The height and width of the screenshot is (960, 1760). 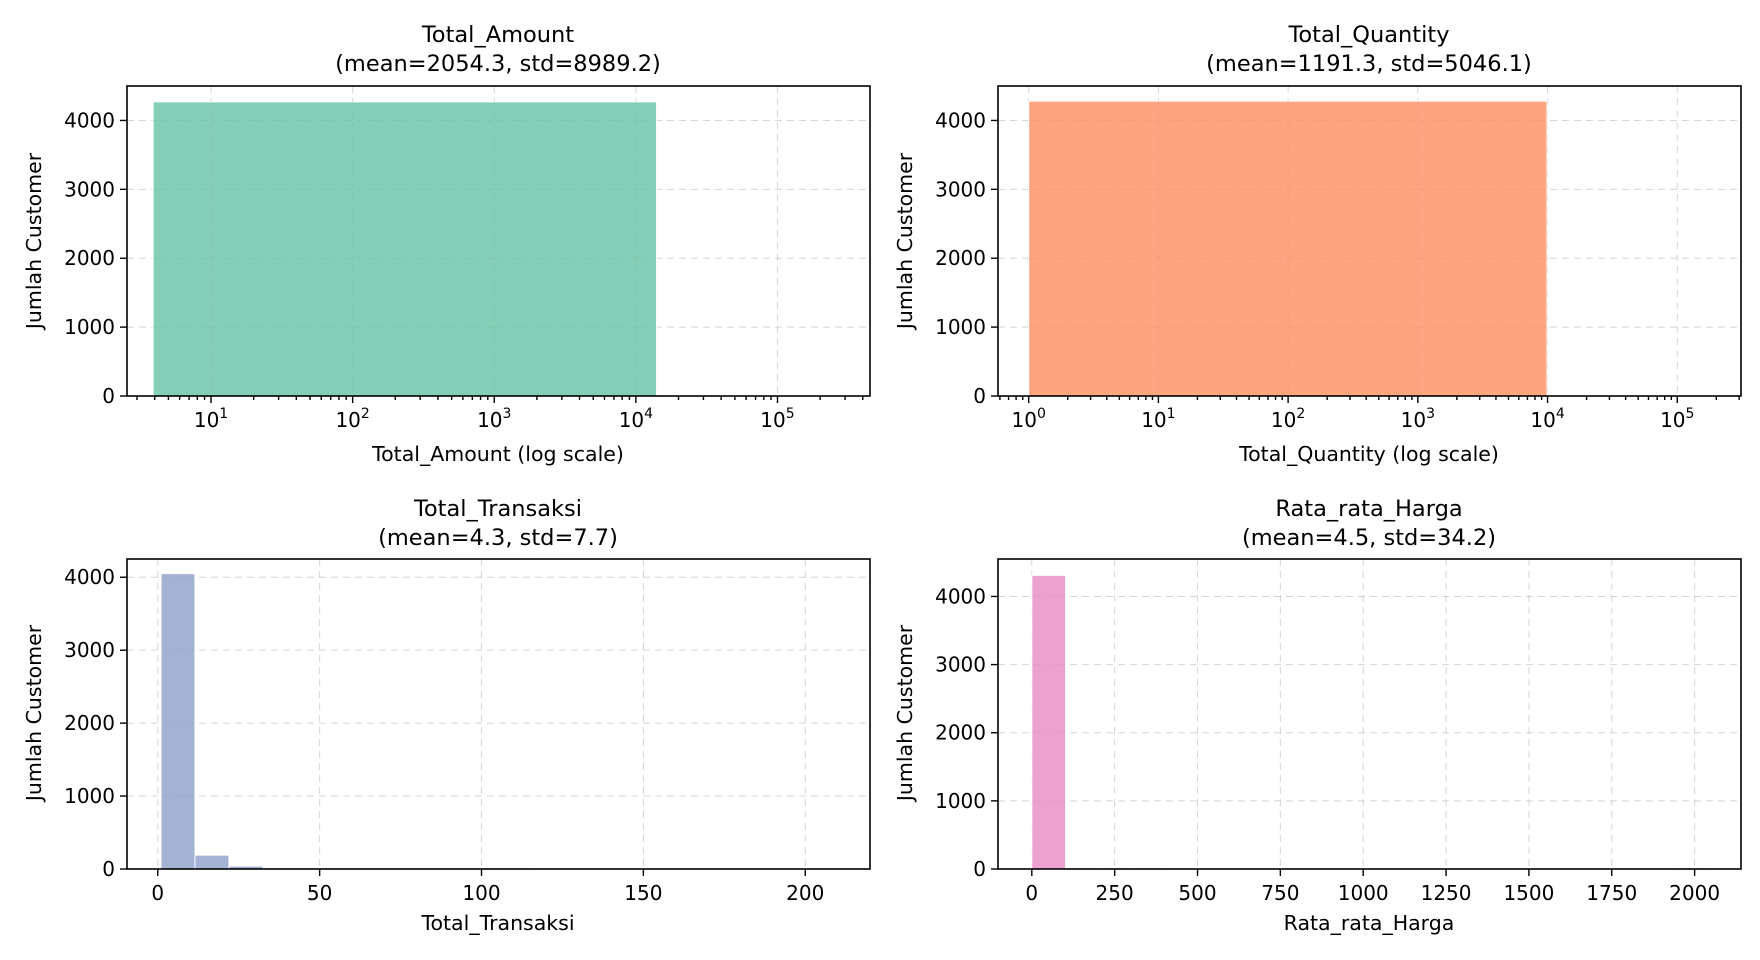 What do you see at coordinates (1369, 64) in the screenshot?
I see `panel-subtitle: (mean=1191.3, std=5046.1)` at bounding box center [1369, 64].